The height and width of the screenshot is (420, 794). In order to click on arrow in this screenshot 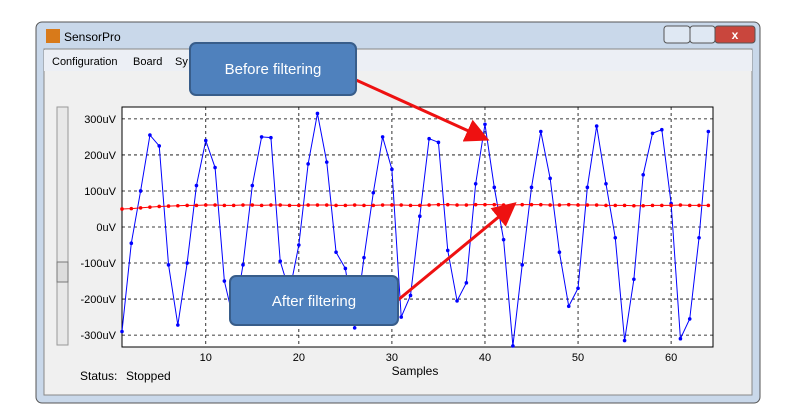, I will do `click(457, 252)`.